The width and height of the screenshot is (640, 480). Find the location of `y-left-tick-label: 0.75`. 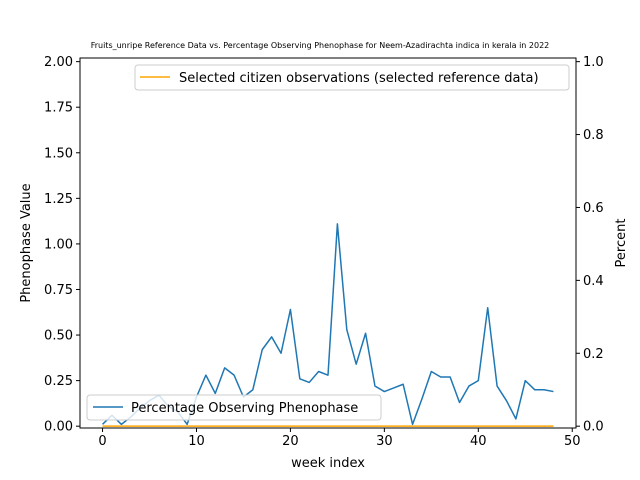

y-left-tick-label: 0.75 is located at coordinates (58, 290).